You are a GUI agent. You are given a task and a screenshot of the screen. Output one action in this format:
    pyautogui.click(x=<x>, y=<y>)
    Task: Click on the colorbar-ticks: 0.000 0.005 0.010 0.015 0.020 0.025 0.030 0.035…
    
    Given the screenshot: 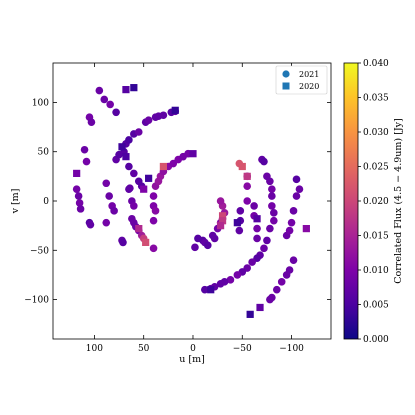 What is the action you would take?
    pyautogui.click(x=373, y=202)
    